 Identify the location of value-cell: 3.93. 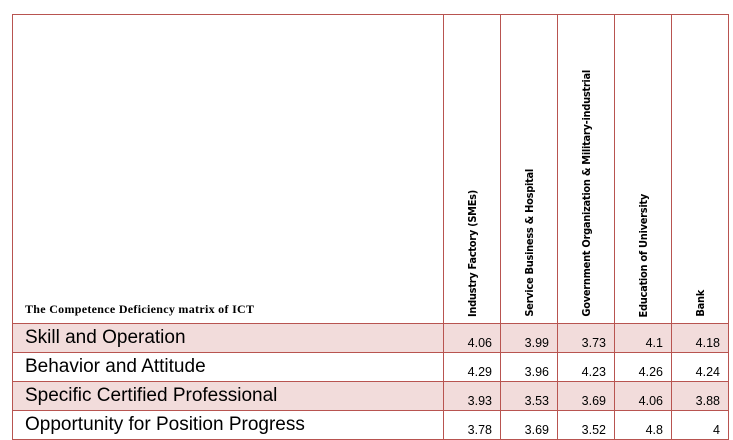
(472, 396).